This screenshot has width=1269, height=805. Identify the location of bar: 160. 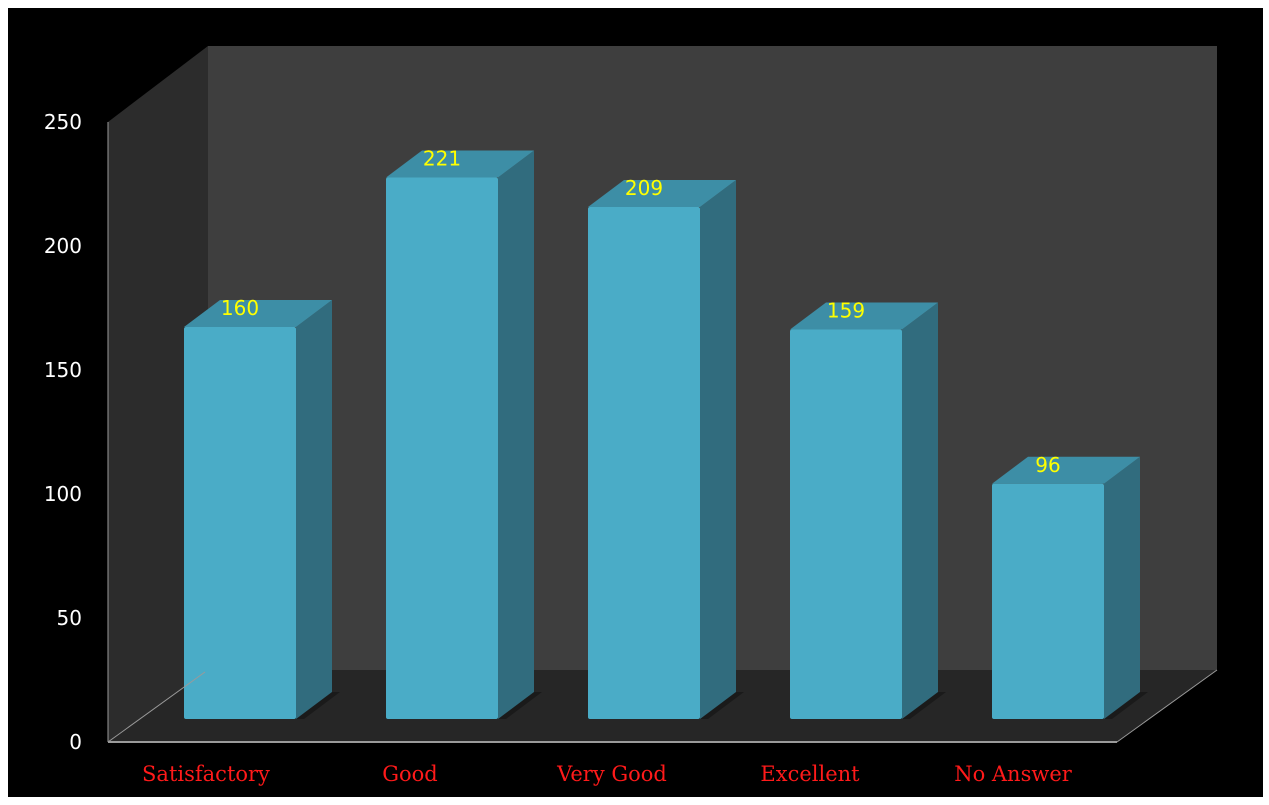
(262, 507).